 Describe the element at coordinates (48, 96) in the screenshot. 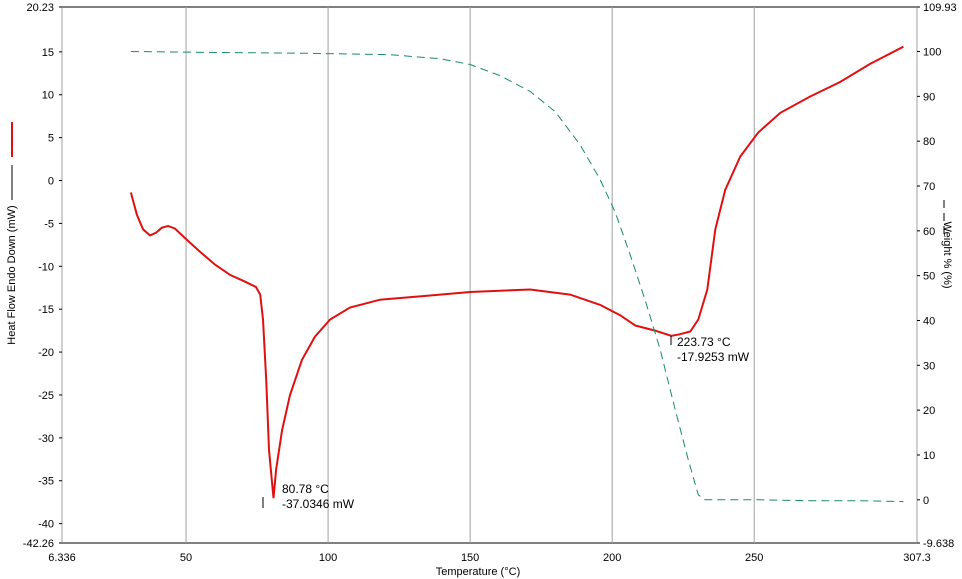

I see `y-tick-label: 10` at that location.